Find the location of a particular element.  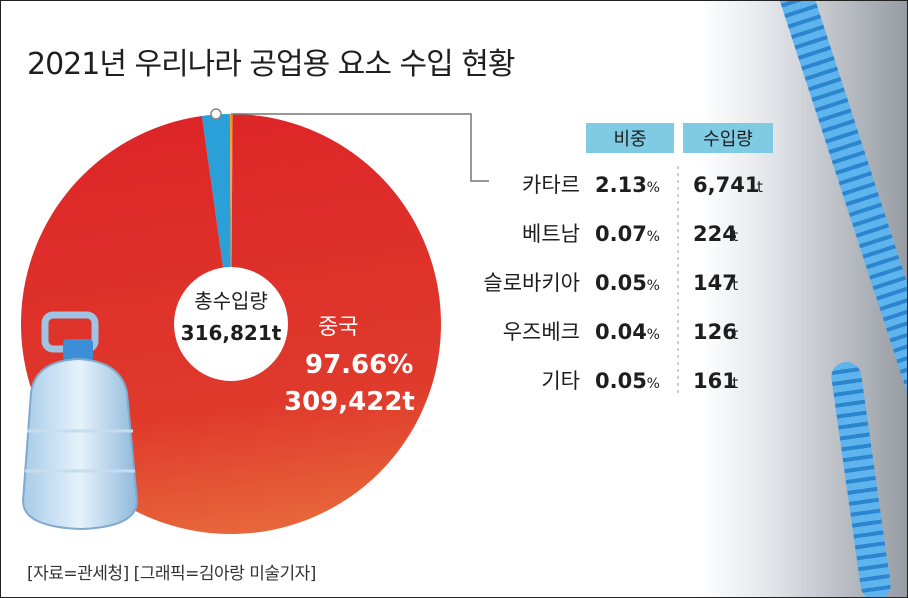

china-amount: 309,422t is located at coordinates (349, 402).